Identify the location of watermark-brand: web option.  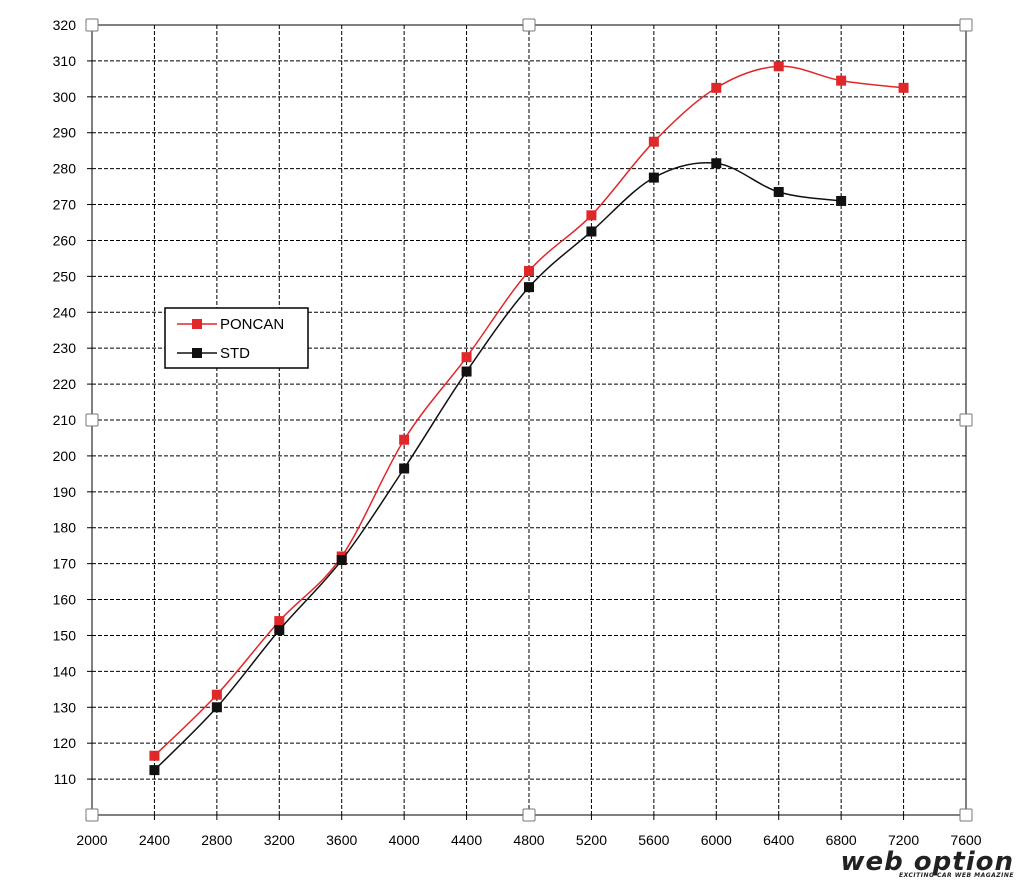
(927, 862).